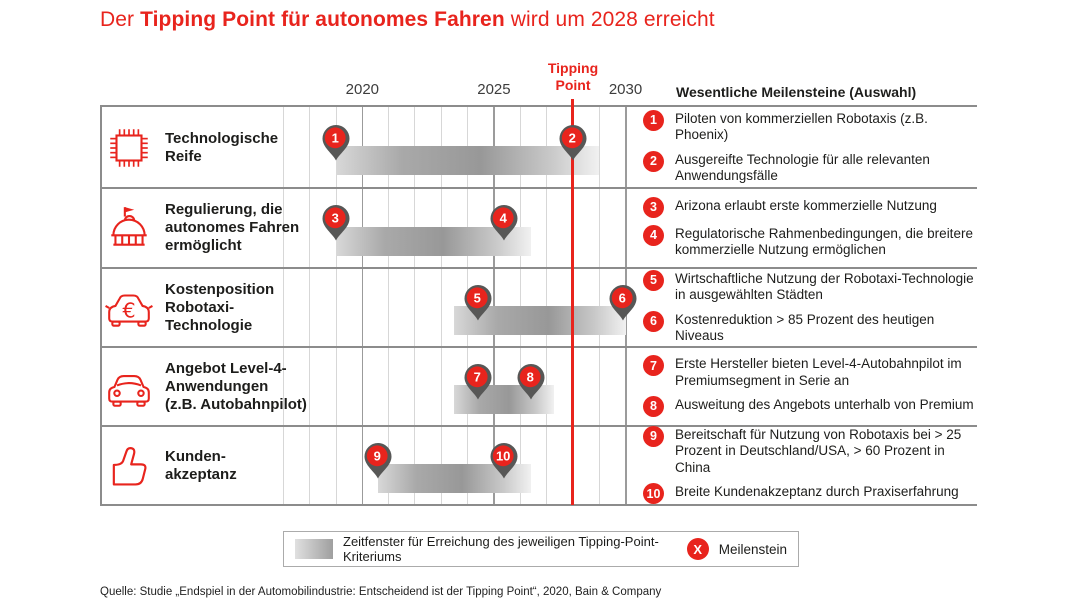  What do you see at coordinates (220, 307) in the screenshot?
I see `row-label: Kostenposition Robotaxi- Technologie` at bounding box center [220, 307].